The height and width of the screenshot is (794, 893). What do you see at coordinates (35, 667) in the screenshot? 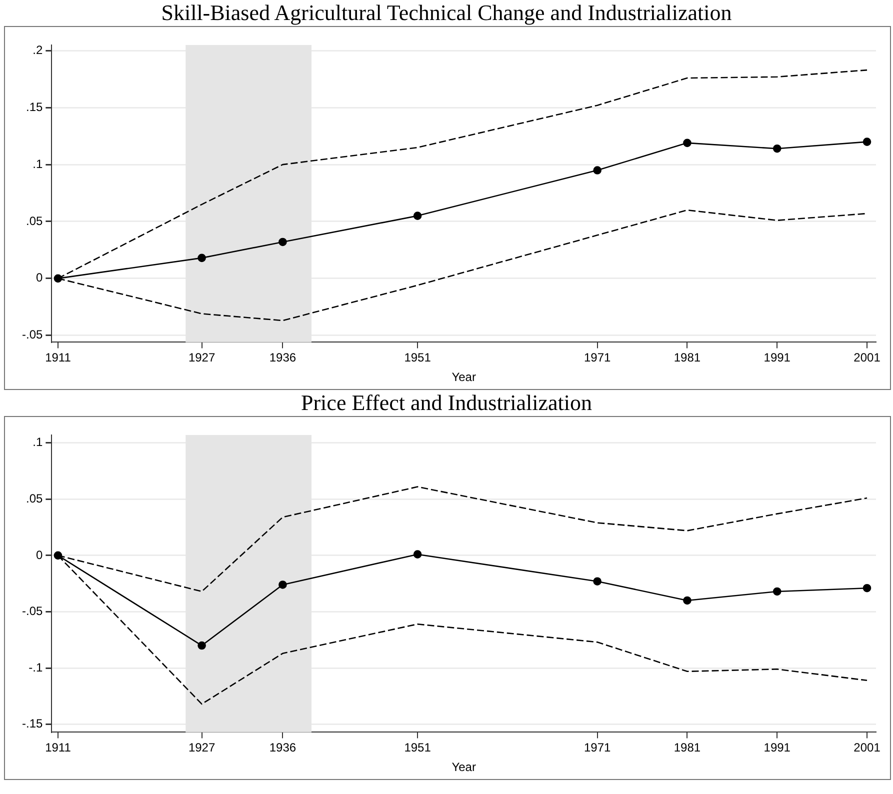
I see `y-tick-label: -.1` at bounding box center [35, 667].